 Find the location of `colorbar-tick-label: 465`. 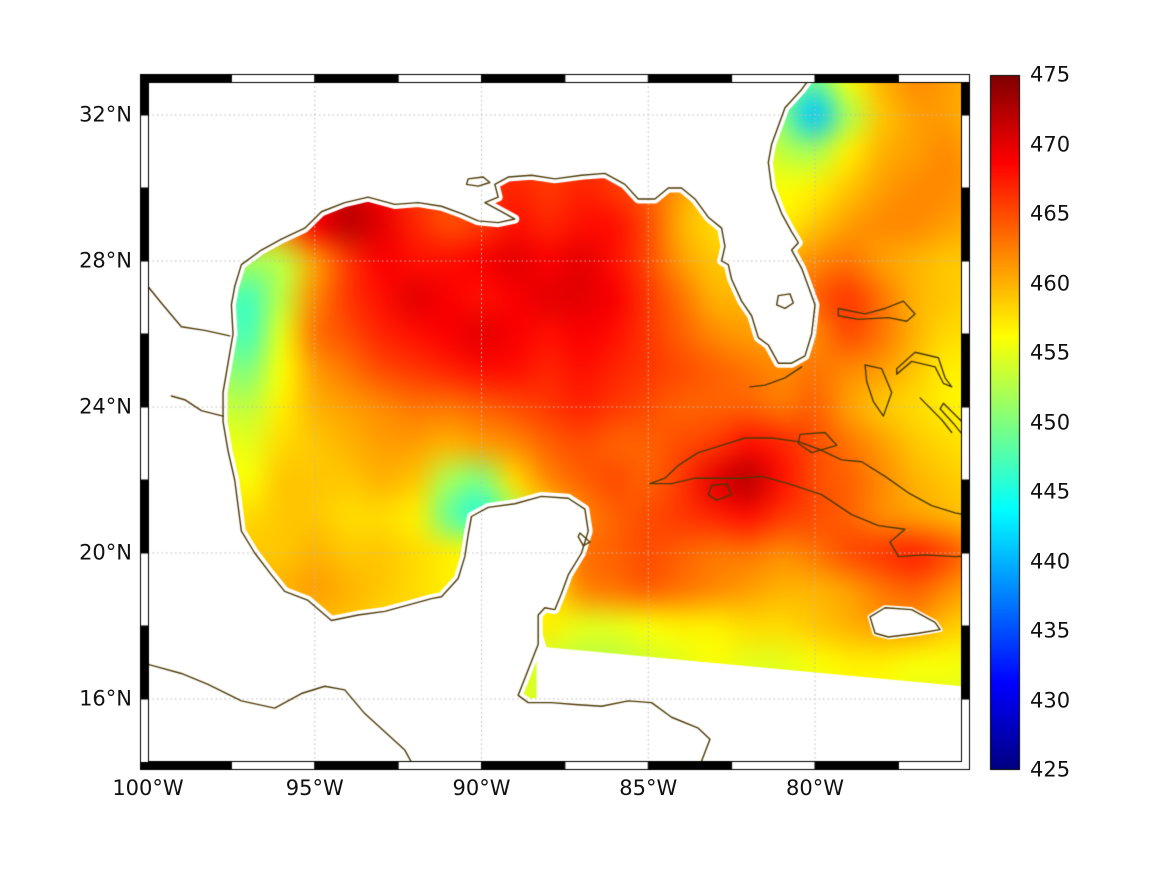

colorbar-tick-label: 465 is located at coordinates (1050, 213).